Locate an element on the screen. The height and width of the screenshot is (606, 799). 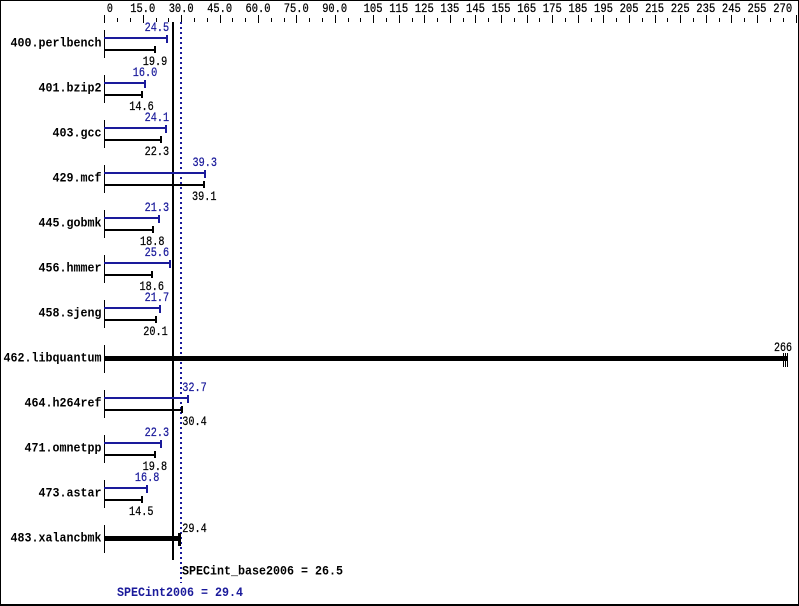
svg-text: 165 is located at coordinates (526, 8).